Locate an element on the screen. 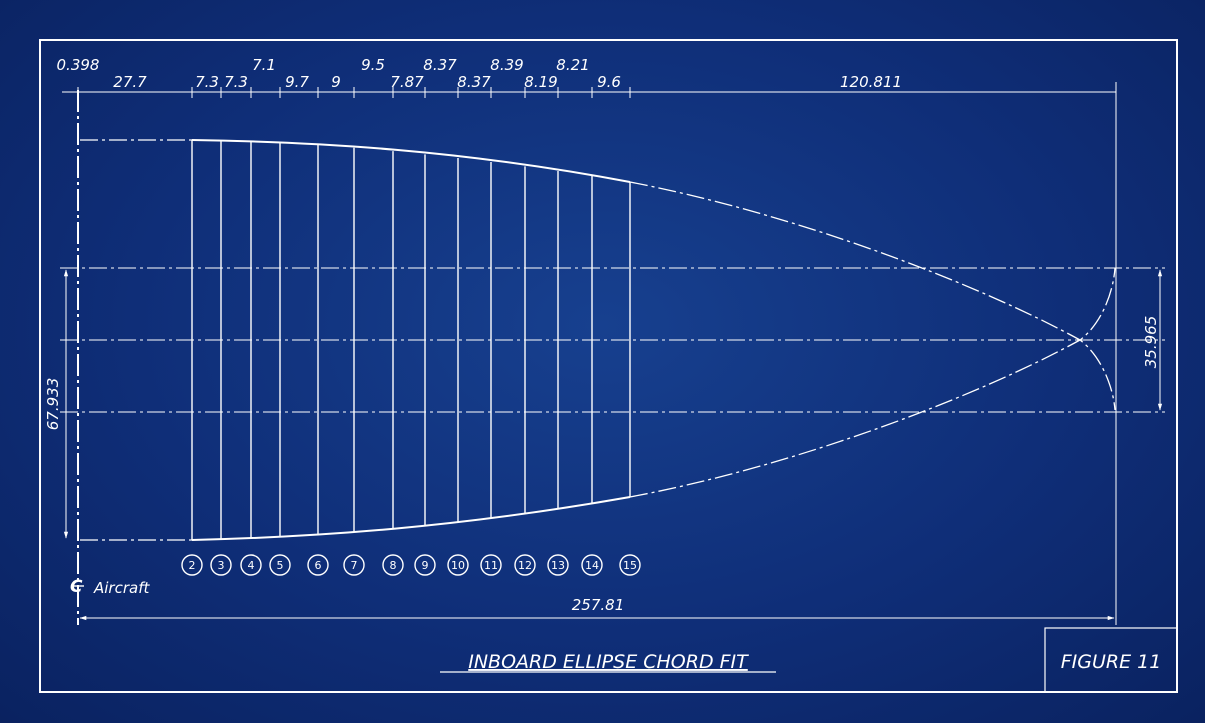 The width and height of the screenshot is (1205, 723). station-bubbles: 2 3 4 5 6 7 8 9 10 11 12 13 14 15 is located at coordinates (411, 565).